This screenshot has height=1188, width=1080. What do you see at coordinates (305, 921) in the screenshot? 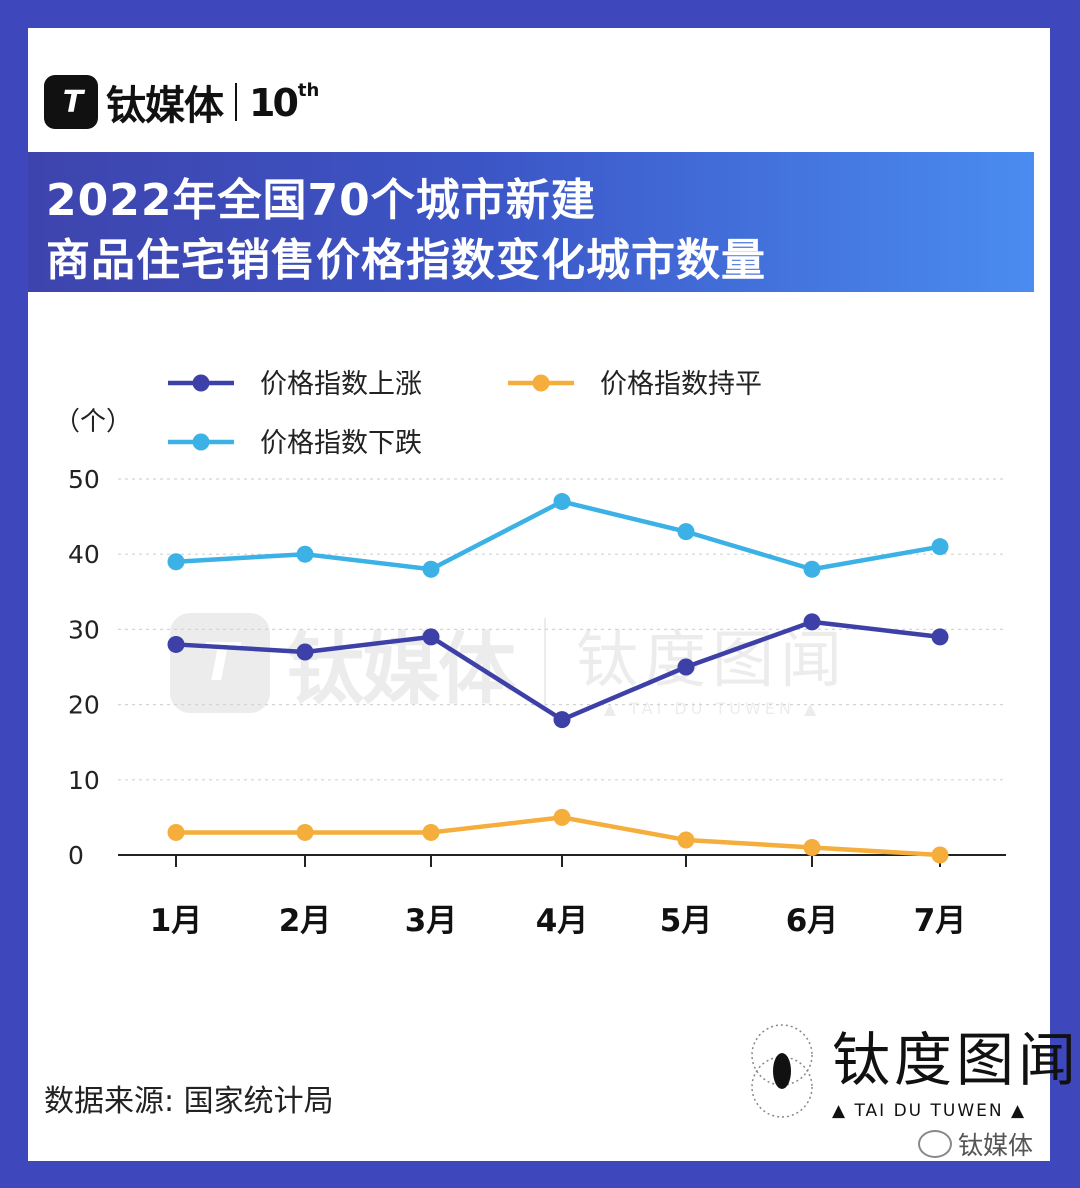
I see `x-tick-label: 2月` at bounding box center [305, 921].